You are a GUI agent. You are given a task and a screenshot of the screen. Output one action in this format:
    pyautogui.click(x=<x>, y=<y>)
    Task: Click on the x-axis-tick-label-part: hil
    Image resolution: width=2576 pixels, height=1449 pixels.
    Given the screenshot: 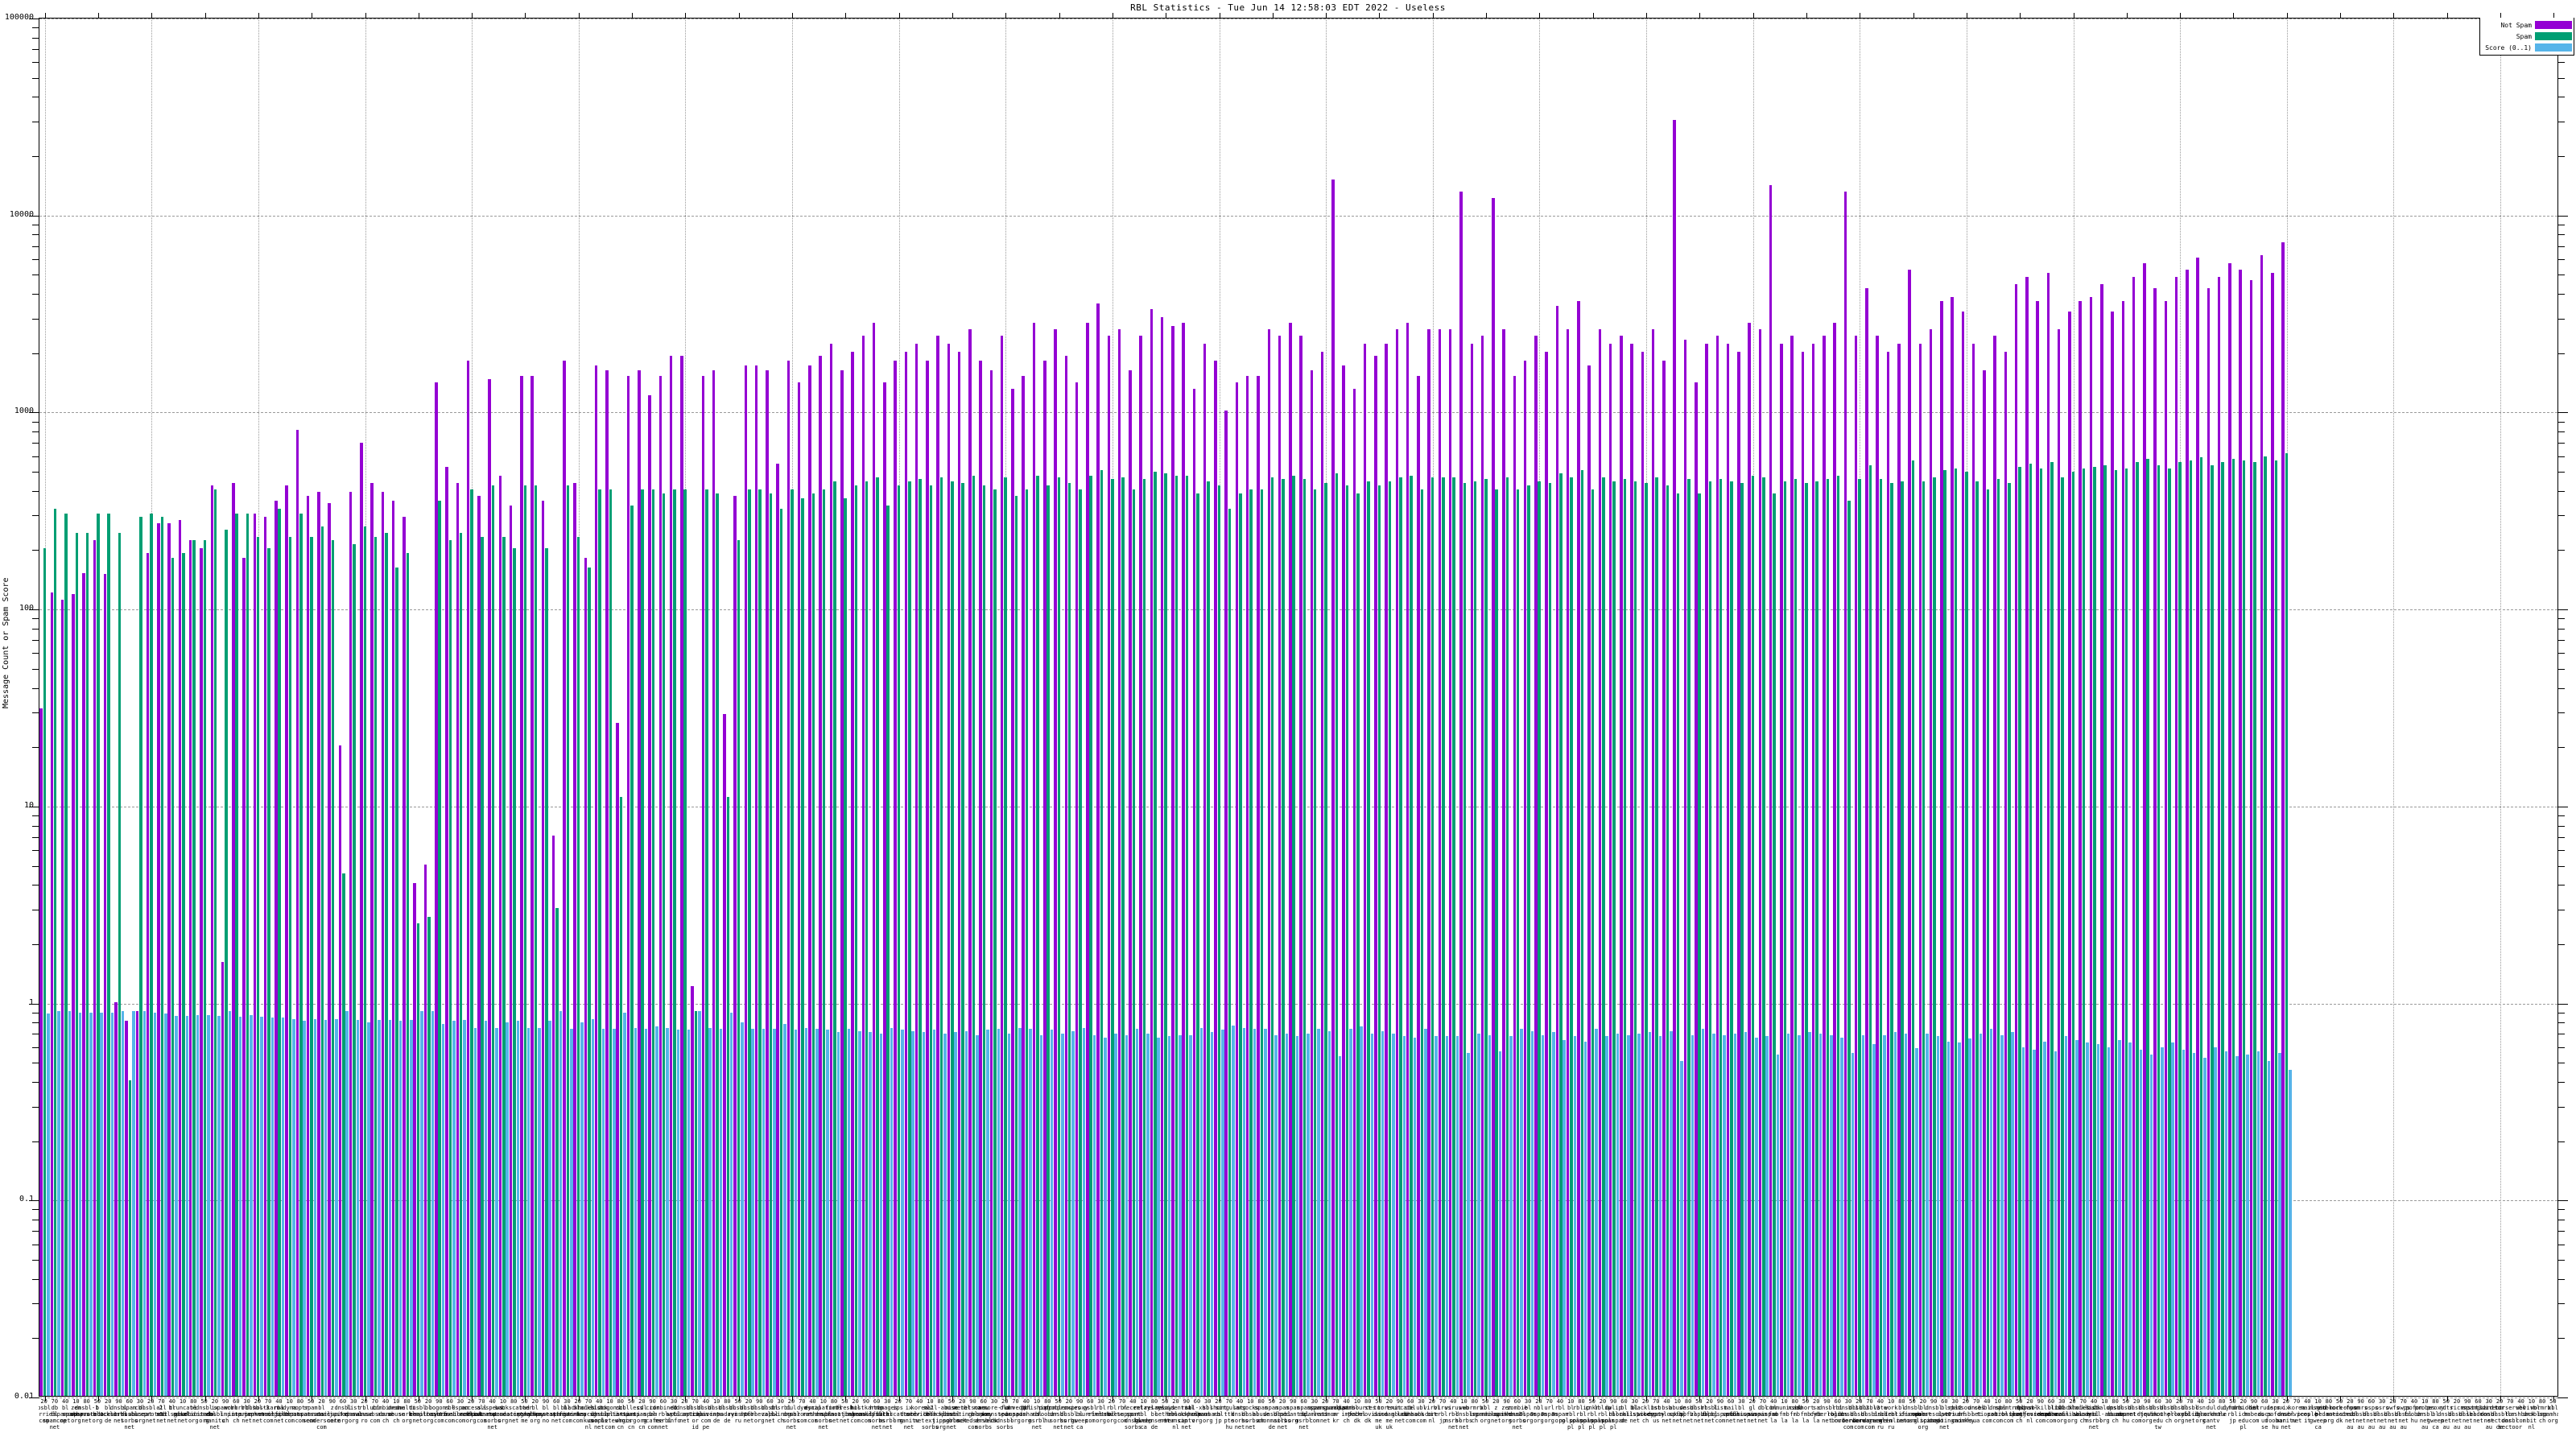 What is the action you would take?
    pyautogui.click(x=2254, y=1408)
    